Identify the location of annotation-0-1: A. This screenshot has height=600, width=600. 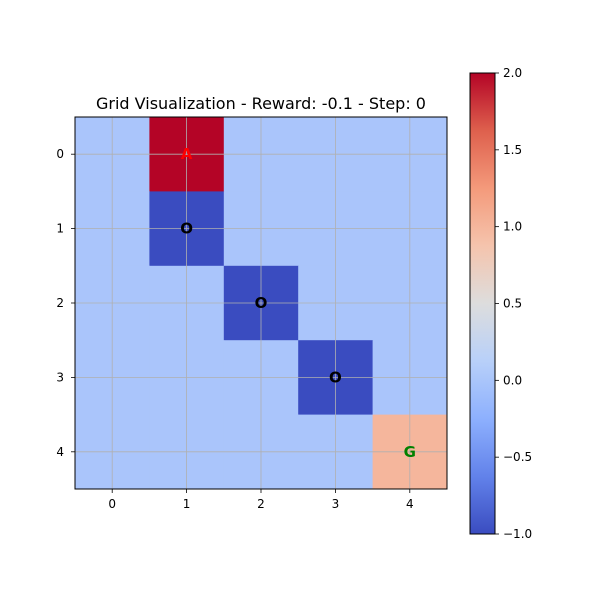
(187, 154).